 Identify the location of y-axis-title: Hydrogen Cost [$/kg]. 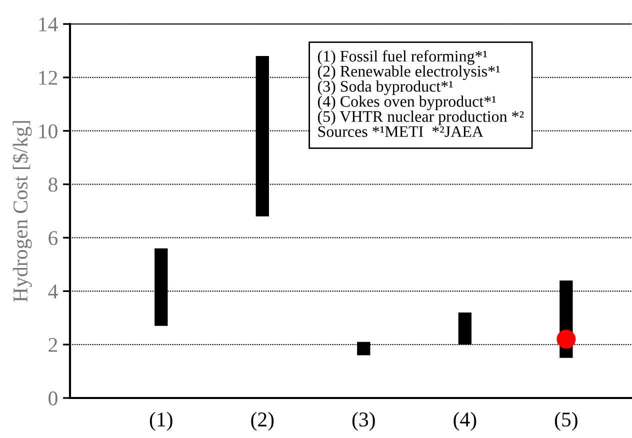
(22, 211).